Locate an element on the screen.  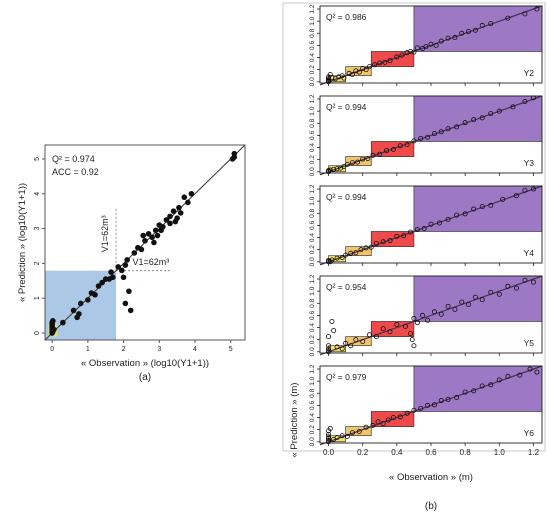
y-tick-label-Y3-1: 0.2 is located at coordinates (312, 159).